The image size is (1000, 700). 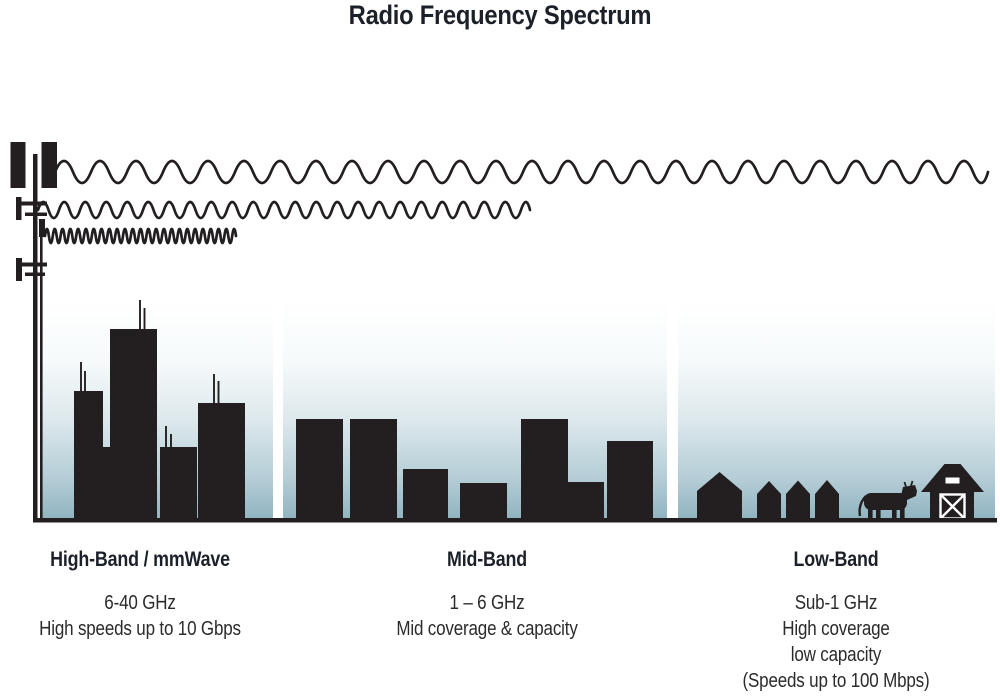 What do you see at coordinates (33, 331) in the screenshot?
I see `cell-tower-icon` at bounding box center [33, 331].